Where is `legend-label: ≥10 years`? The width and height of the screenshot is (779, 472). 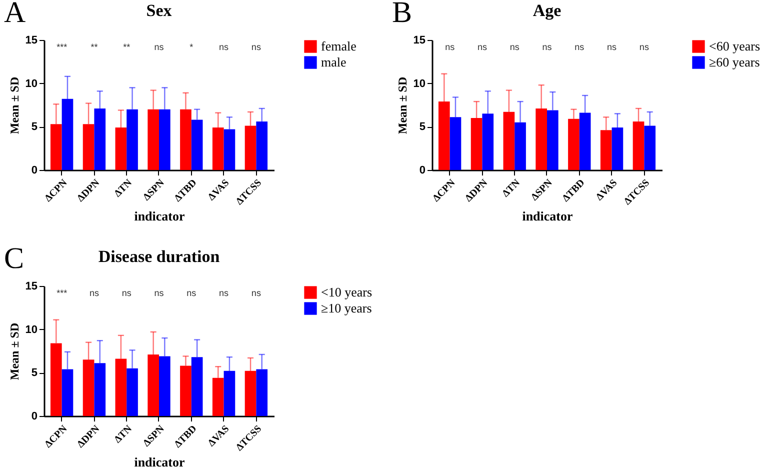 legend-label: ≥10 years is located at coordinates (346, 308).